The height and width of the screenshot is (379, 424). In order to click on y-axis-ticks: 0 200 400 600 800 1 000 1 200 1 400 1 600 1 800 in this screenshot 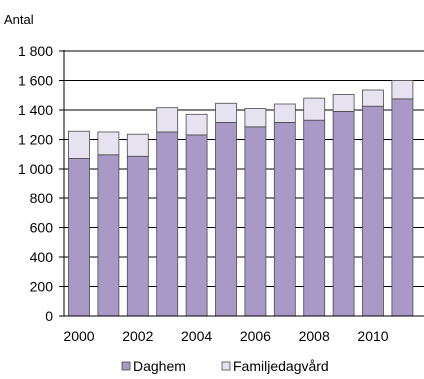, I will do `click(41, 183)`.